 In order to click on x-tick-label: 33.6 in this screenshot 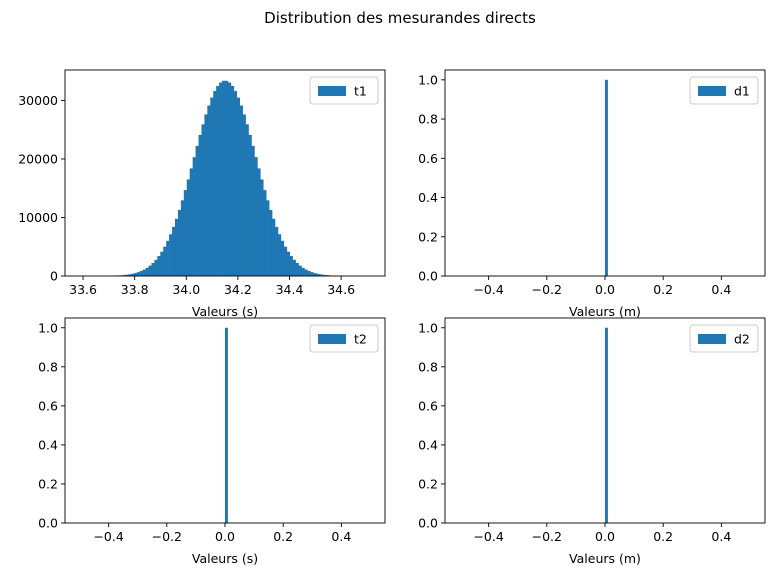, I will do `click(83, 289)`.